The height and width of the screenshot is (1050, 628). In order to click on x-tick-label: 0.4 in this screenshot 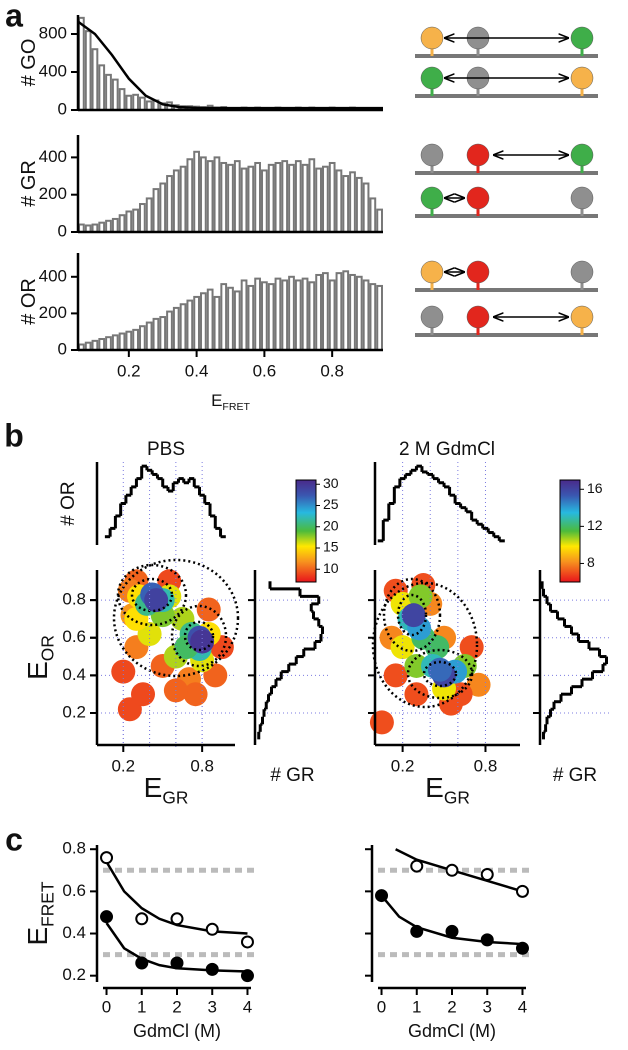, I will do `click(197, 370)`.